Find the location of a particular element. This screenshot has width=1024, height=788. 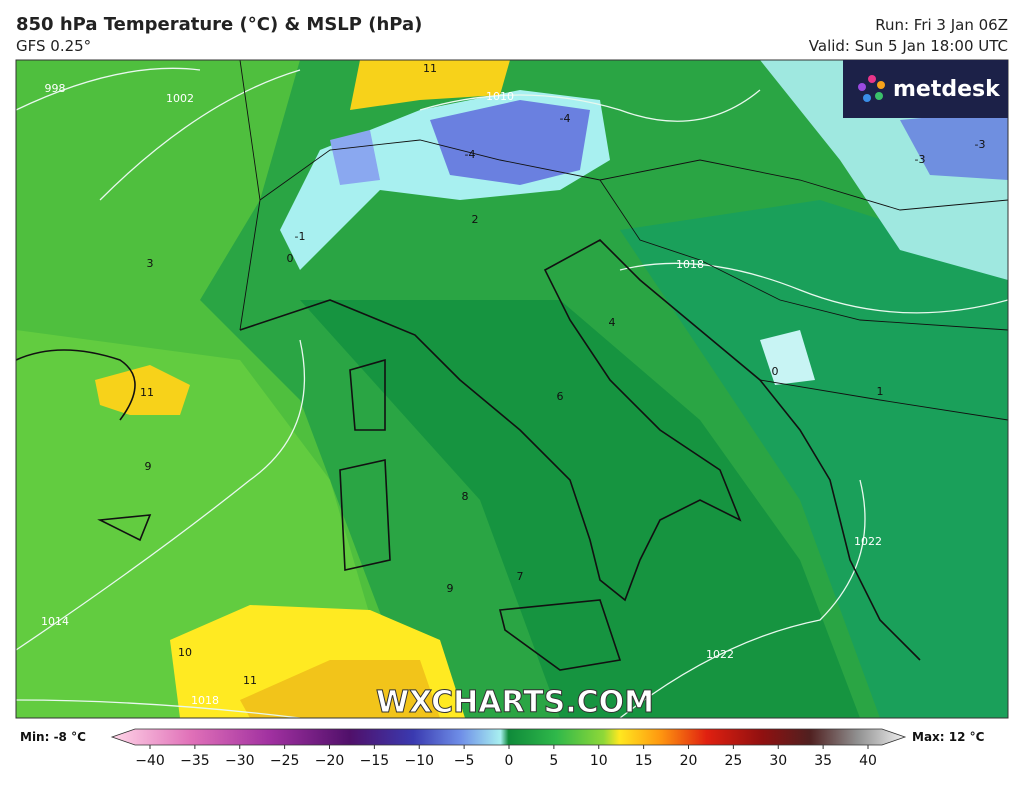

colorbar-tick-label: 25 is located at coordinates (733, 761).